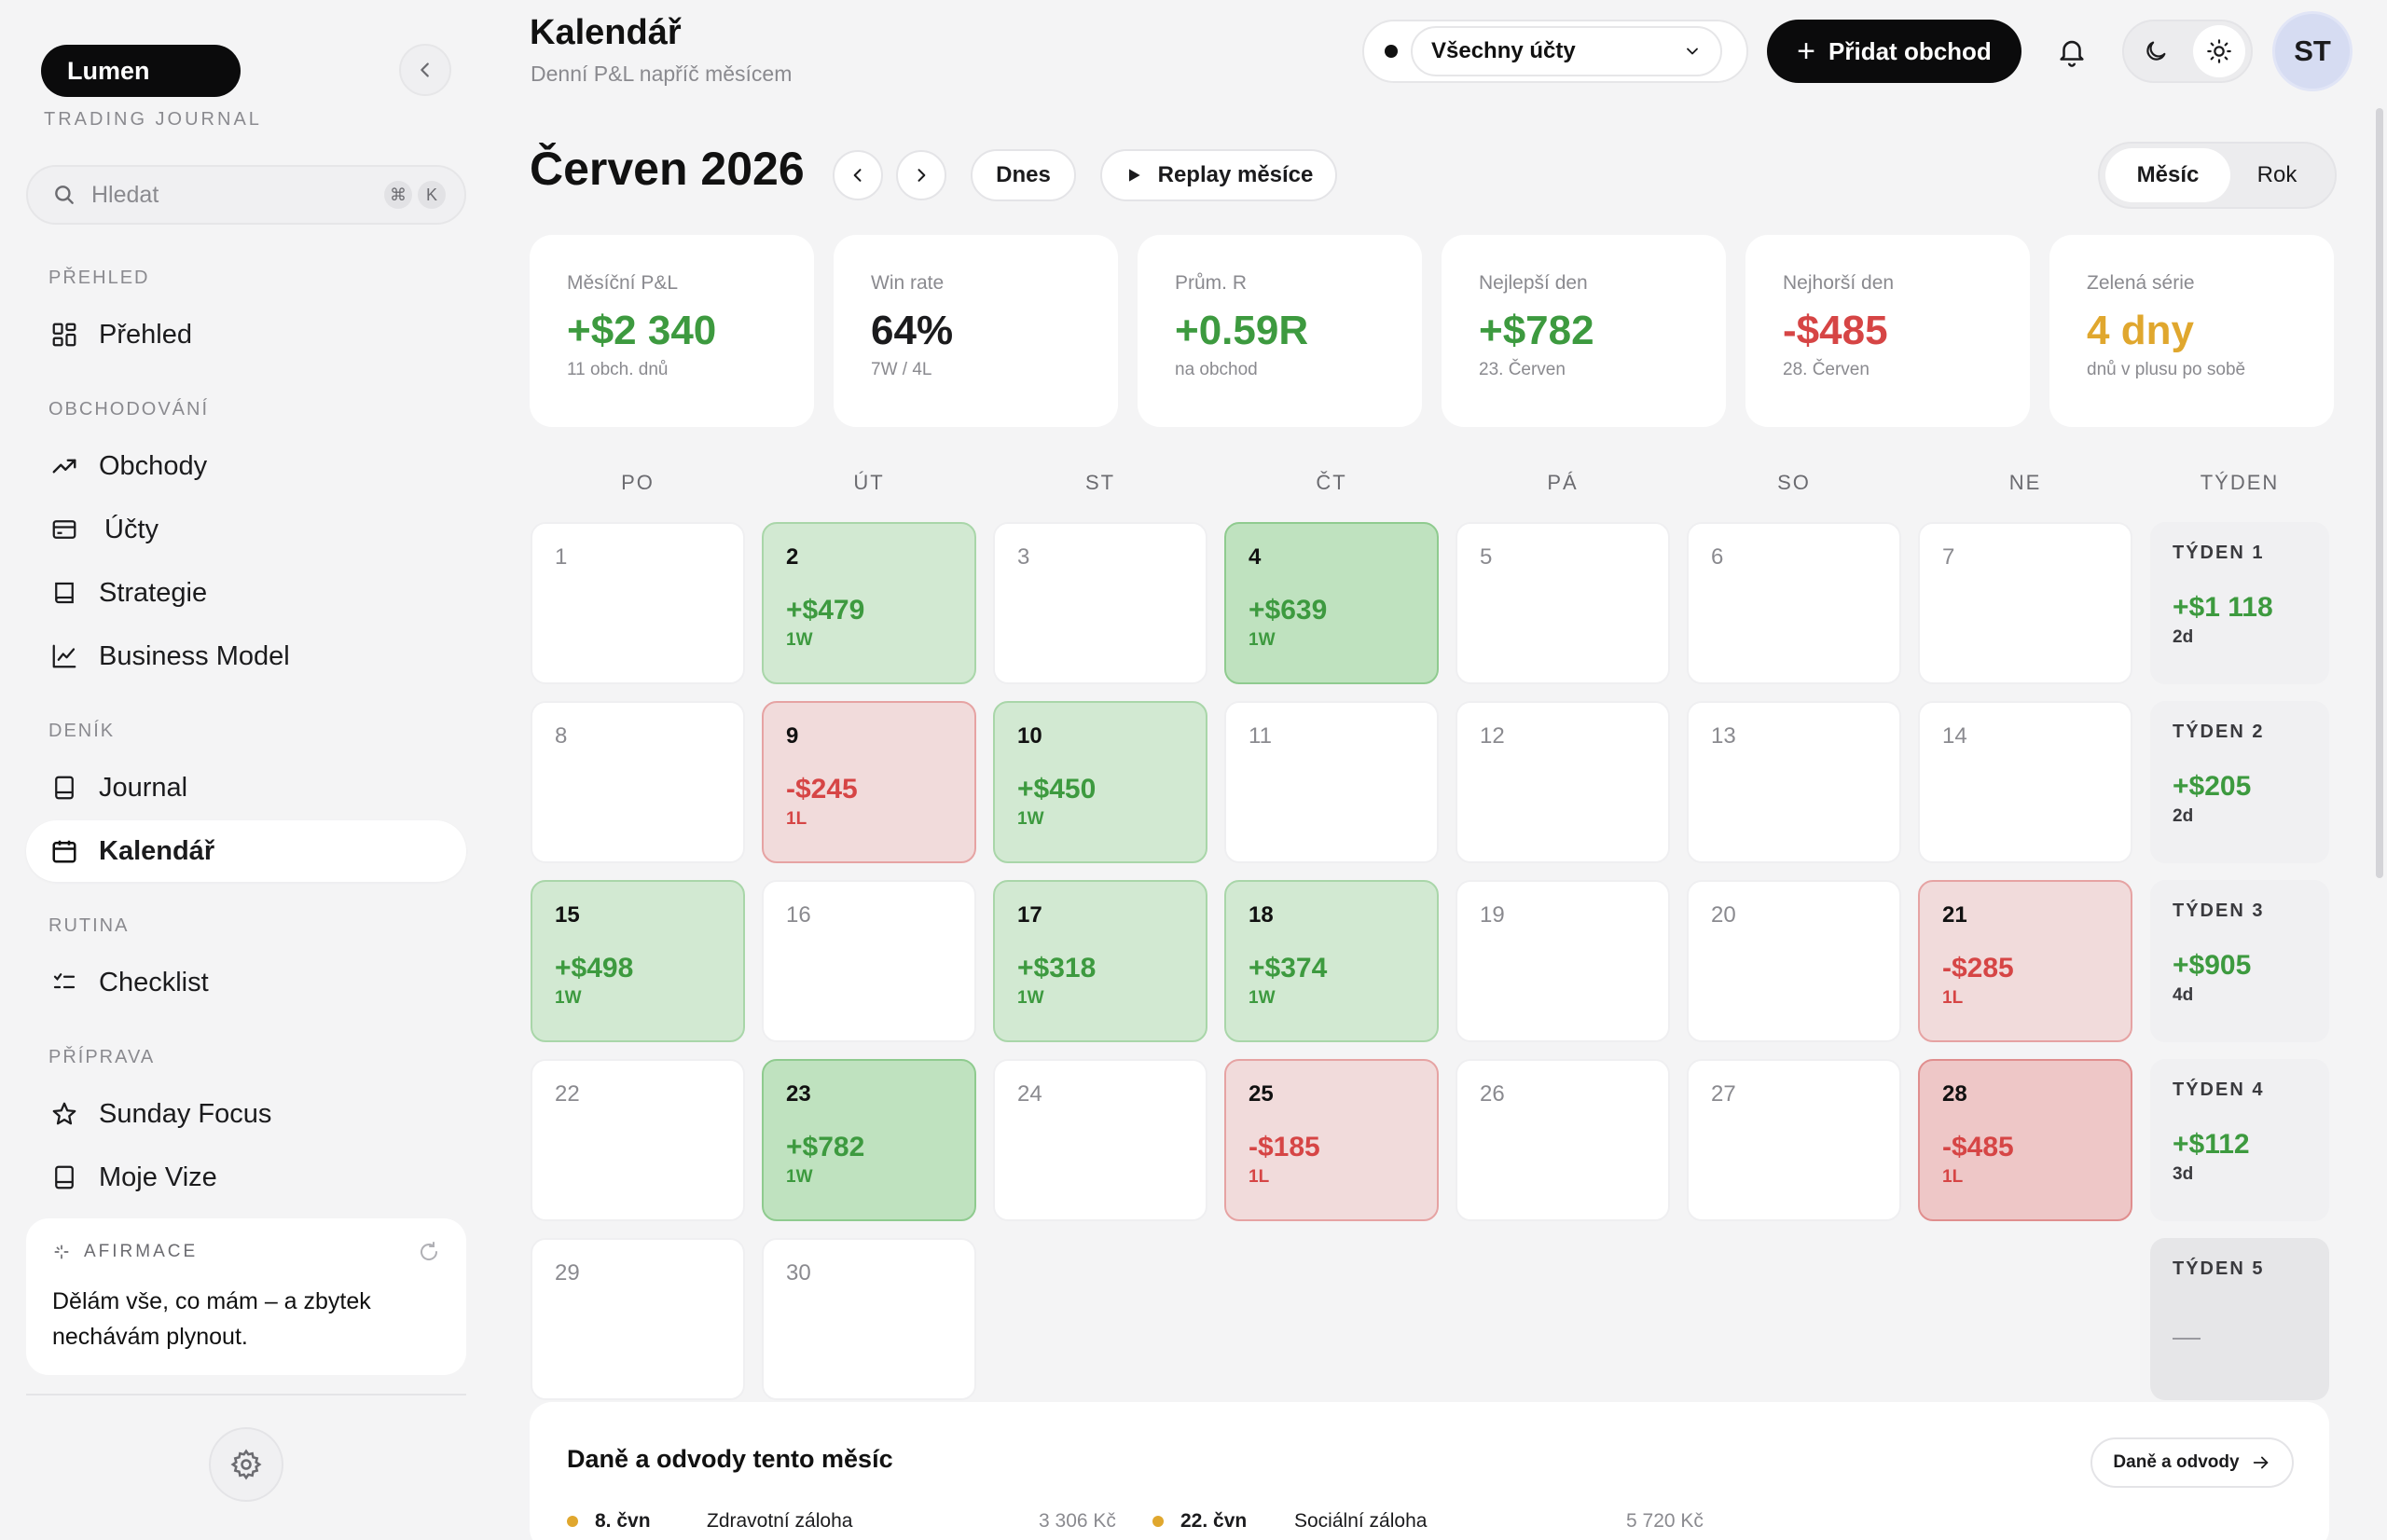 Image resolution: width=2387 pixels, height=1540 pixels. Describe the element at coordinates (2025, 603) in the screenshot. I see `calendar-day: 7` at that location.